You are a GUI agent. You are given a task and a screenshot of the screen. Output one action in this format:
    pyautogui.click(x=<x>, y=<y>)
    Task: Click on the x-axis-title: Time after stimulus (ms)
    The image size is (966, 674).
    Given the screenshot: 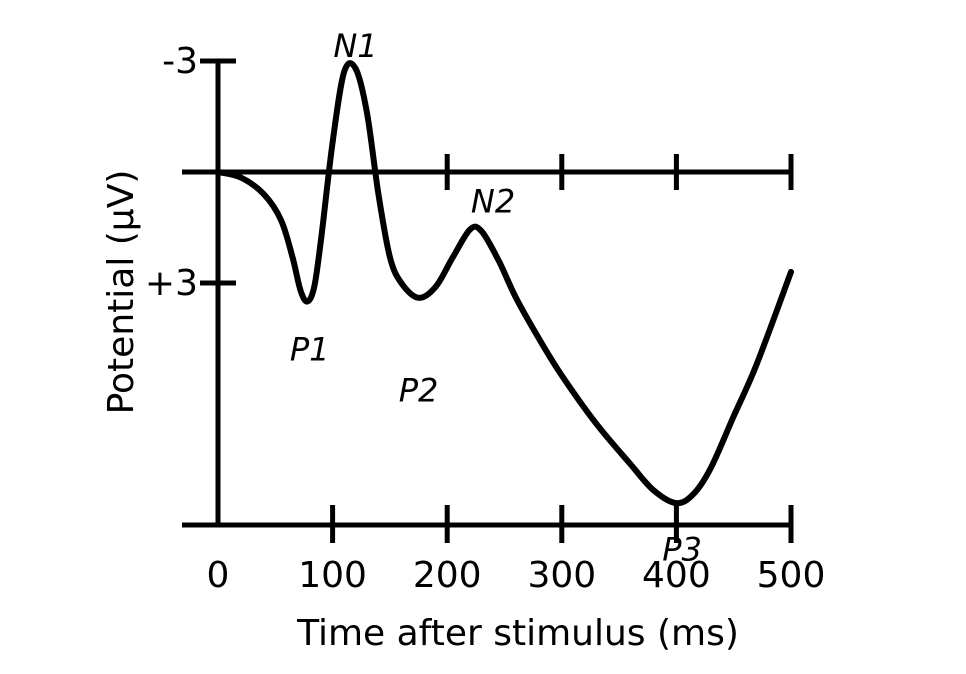 What is the action you would take?
    pyautogui.click(x=517, y=633)
    